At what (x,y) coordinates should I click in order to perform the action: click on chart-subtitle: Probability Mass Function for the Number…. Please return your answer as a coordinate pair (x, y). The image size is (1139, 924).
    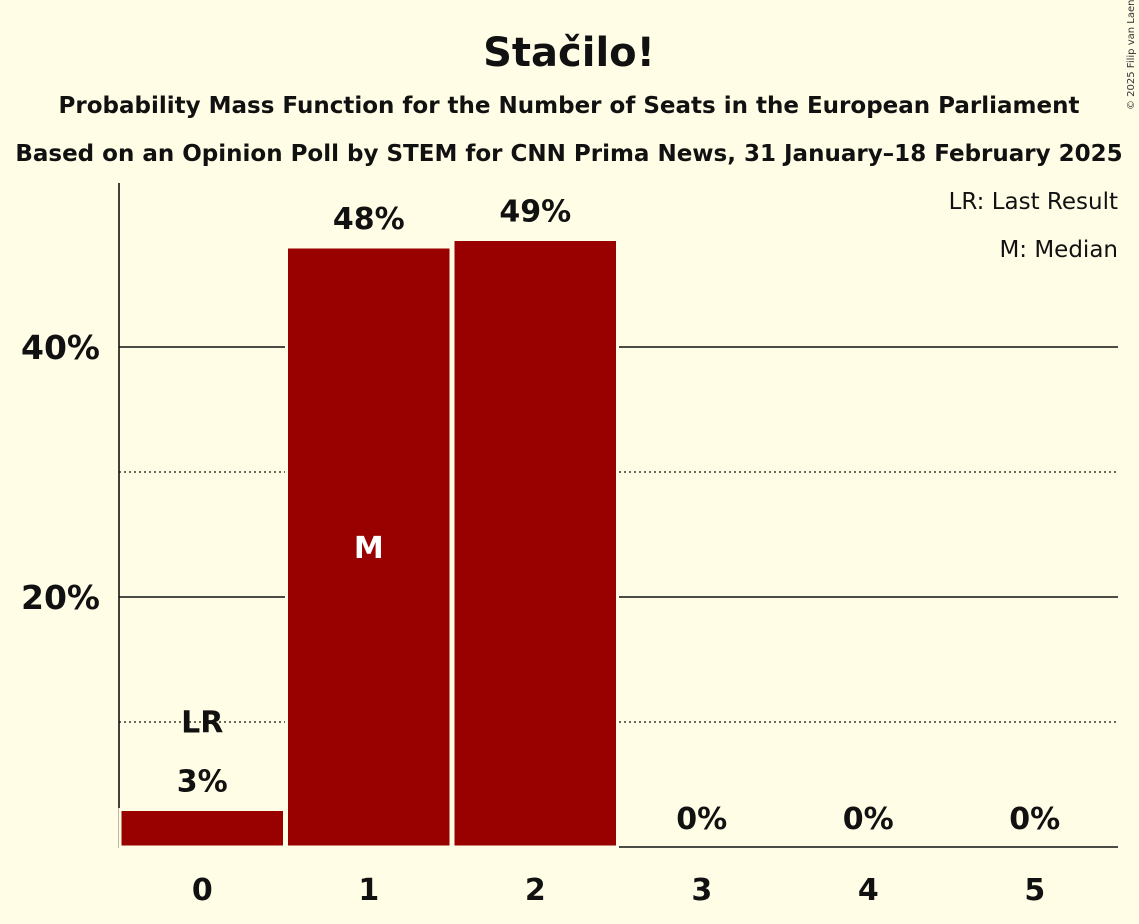
    Looking at the image, I should click on (569, 106).